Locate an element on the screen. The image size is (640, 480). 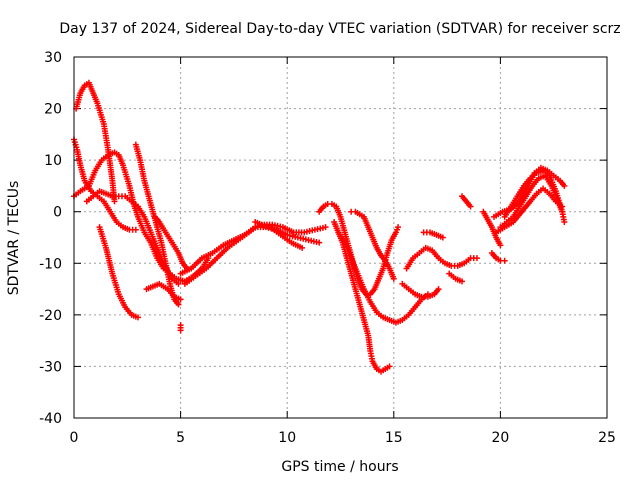
y-tick-label: -20 is located at coordinates (50, 316).